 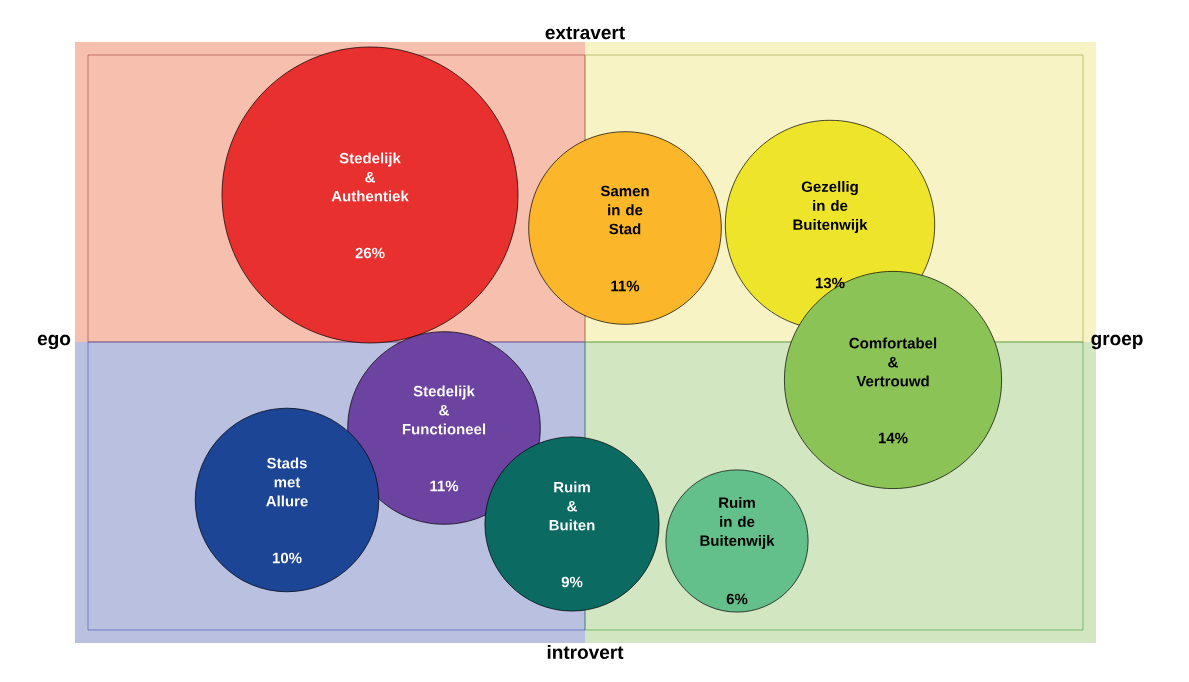 What do you see at coordinates (585, 652) in the screenshot?
I see `text: introvert` at bounding box center [585, 652].